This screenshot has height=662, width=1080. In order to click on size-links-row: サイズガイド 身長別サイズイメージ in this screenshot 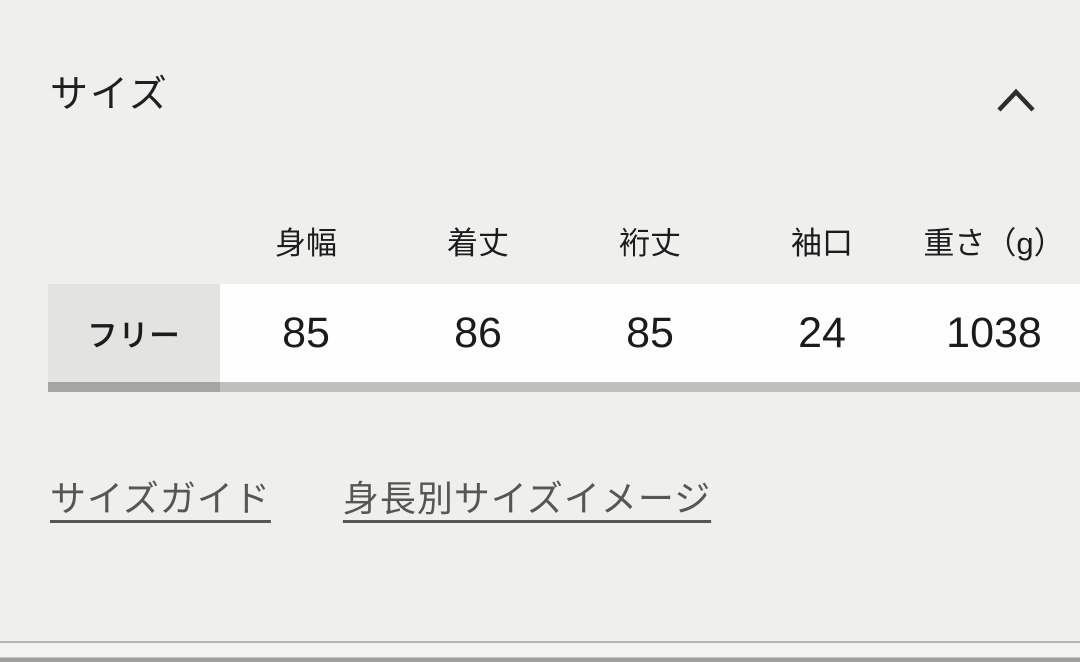, I will do `click(380, 496)`.